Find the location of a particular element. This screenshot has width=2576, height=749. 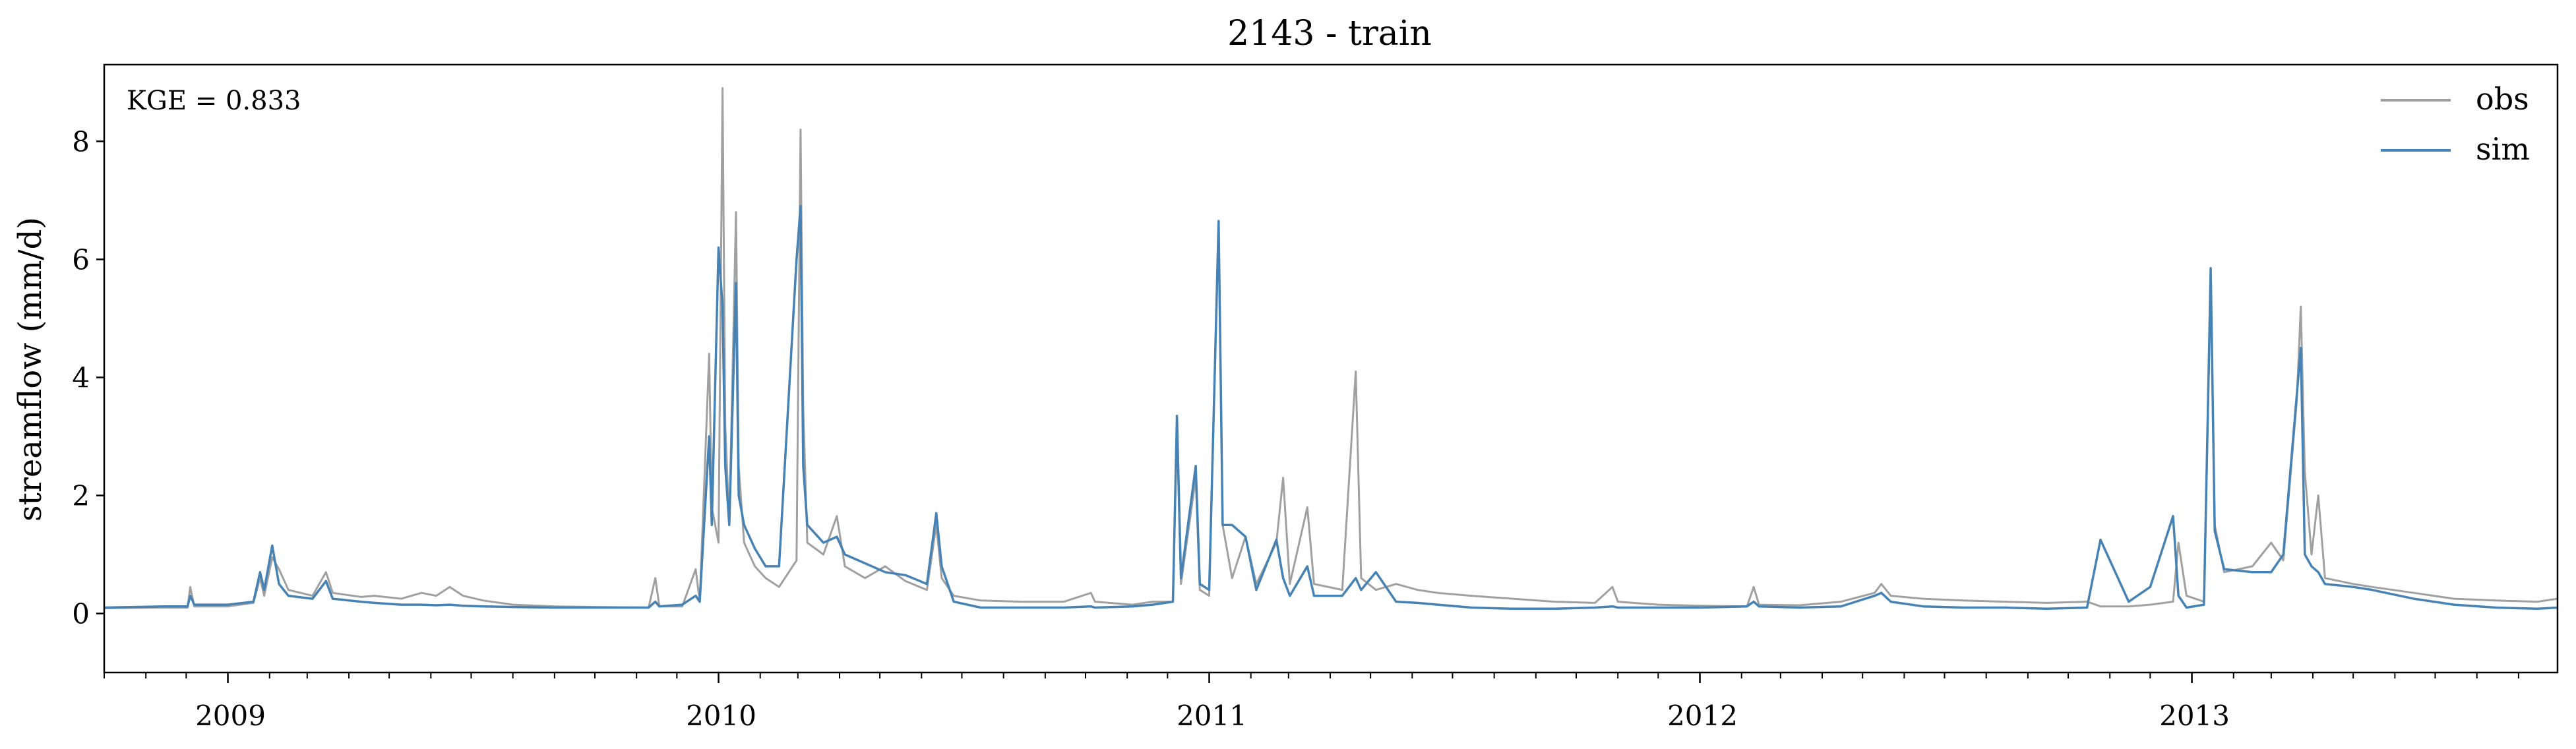

x-tick-label-2010: 2010 is located at coordinates (721, 716).